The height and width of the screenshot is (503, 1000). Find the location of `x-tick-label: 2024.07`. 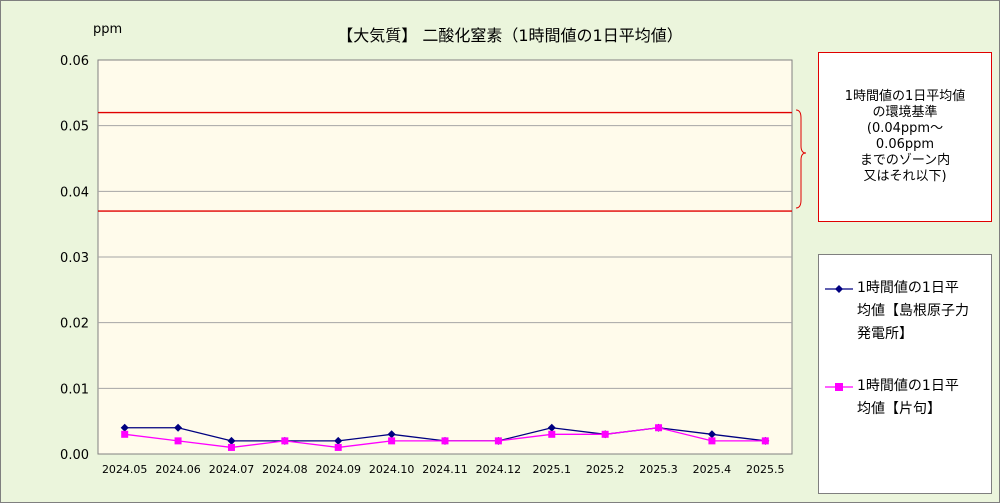

x-tick-label: 2024.07 is located at coordinates (232, 469).